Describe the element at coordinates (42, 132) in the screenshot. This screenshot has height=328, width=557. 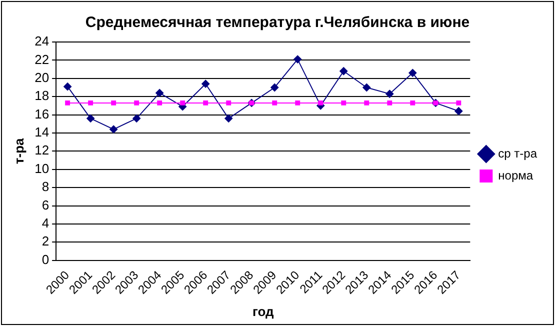
I see `y-tick-label: 14` at that location.